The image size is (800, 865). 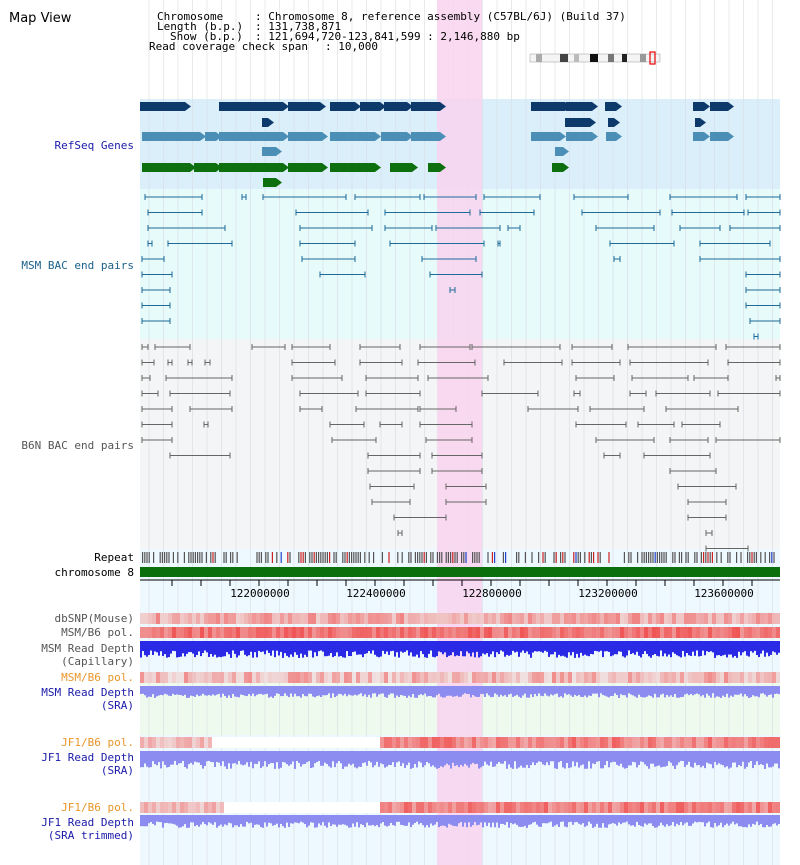 I want to click on gene-feature, so click(x=162, y=106).